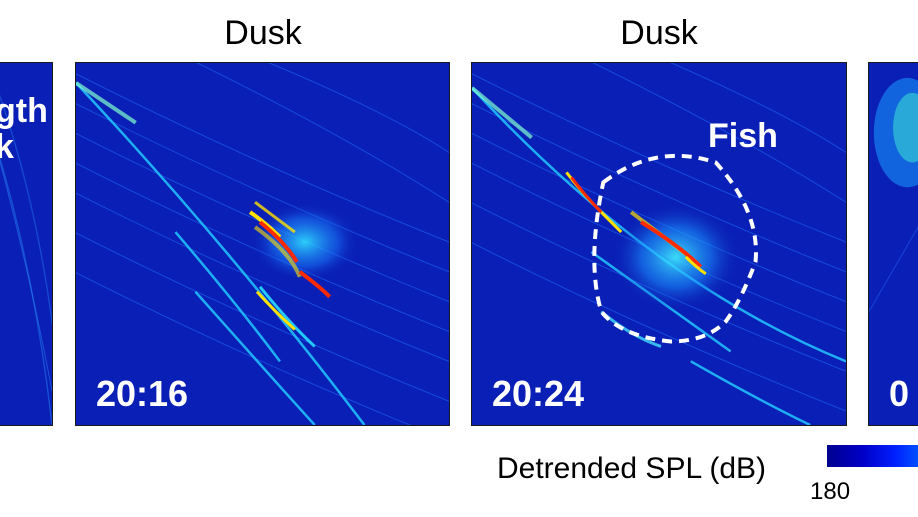  I want to click on panel-title-2: Dusk, so click(659, 33).